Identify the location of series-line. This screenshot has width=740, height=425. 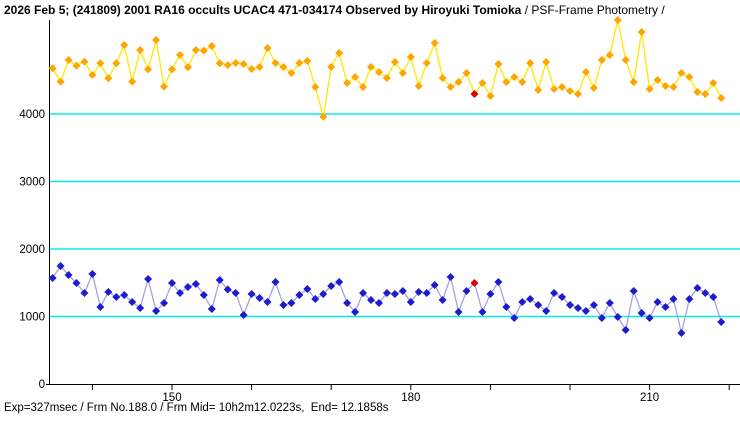
(387, 299).